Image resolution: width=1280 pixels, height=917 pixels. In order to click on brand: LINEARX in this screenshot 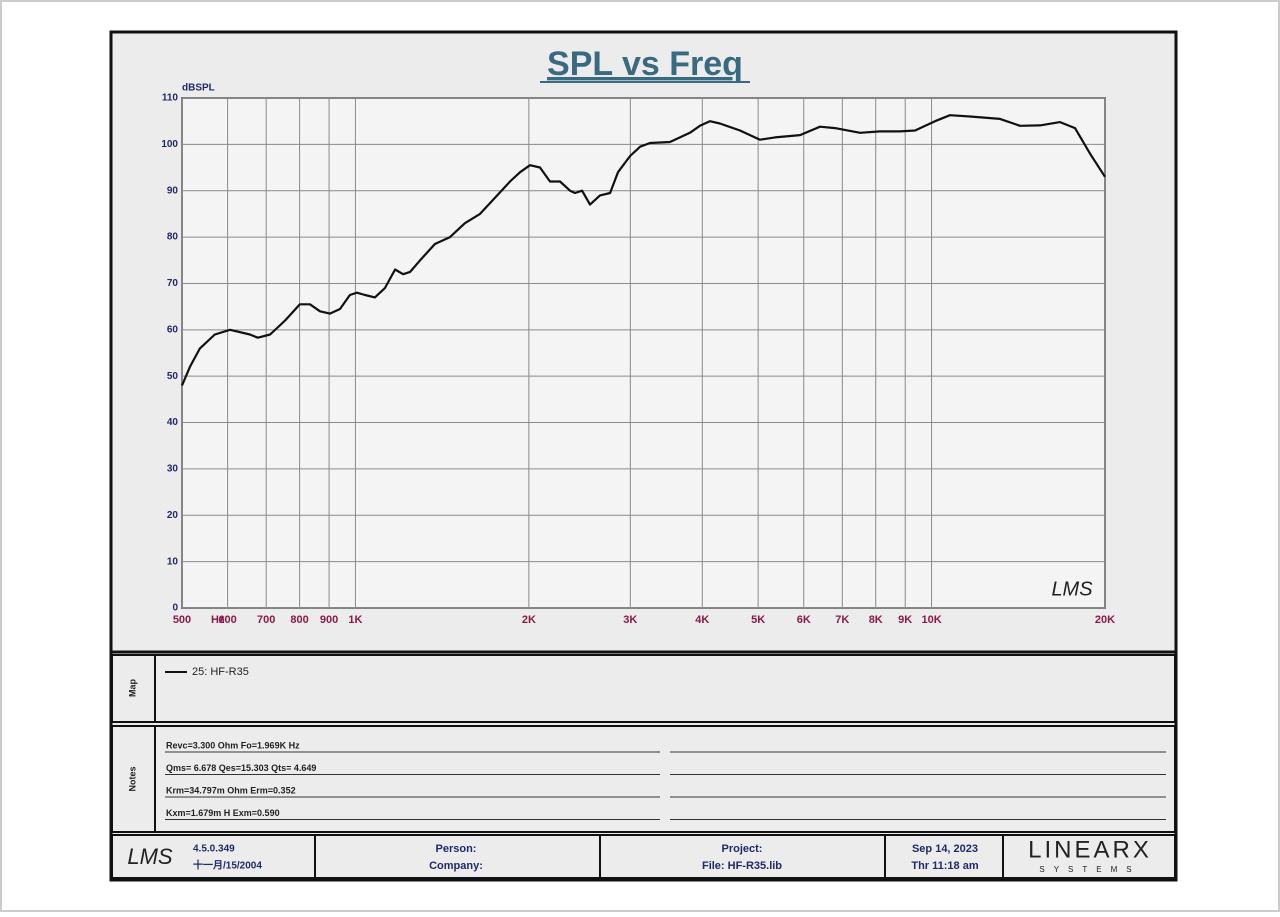, I will do `click(1090, 849)`.